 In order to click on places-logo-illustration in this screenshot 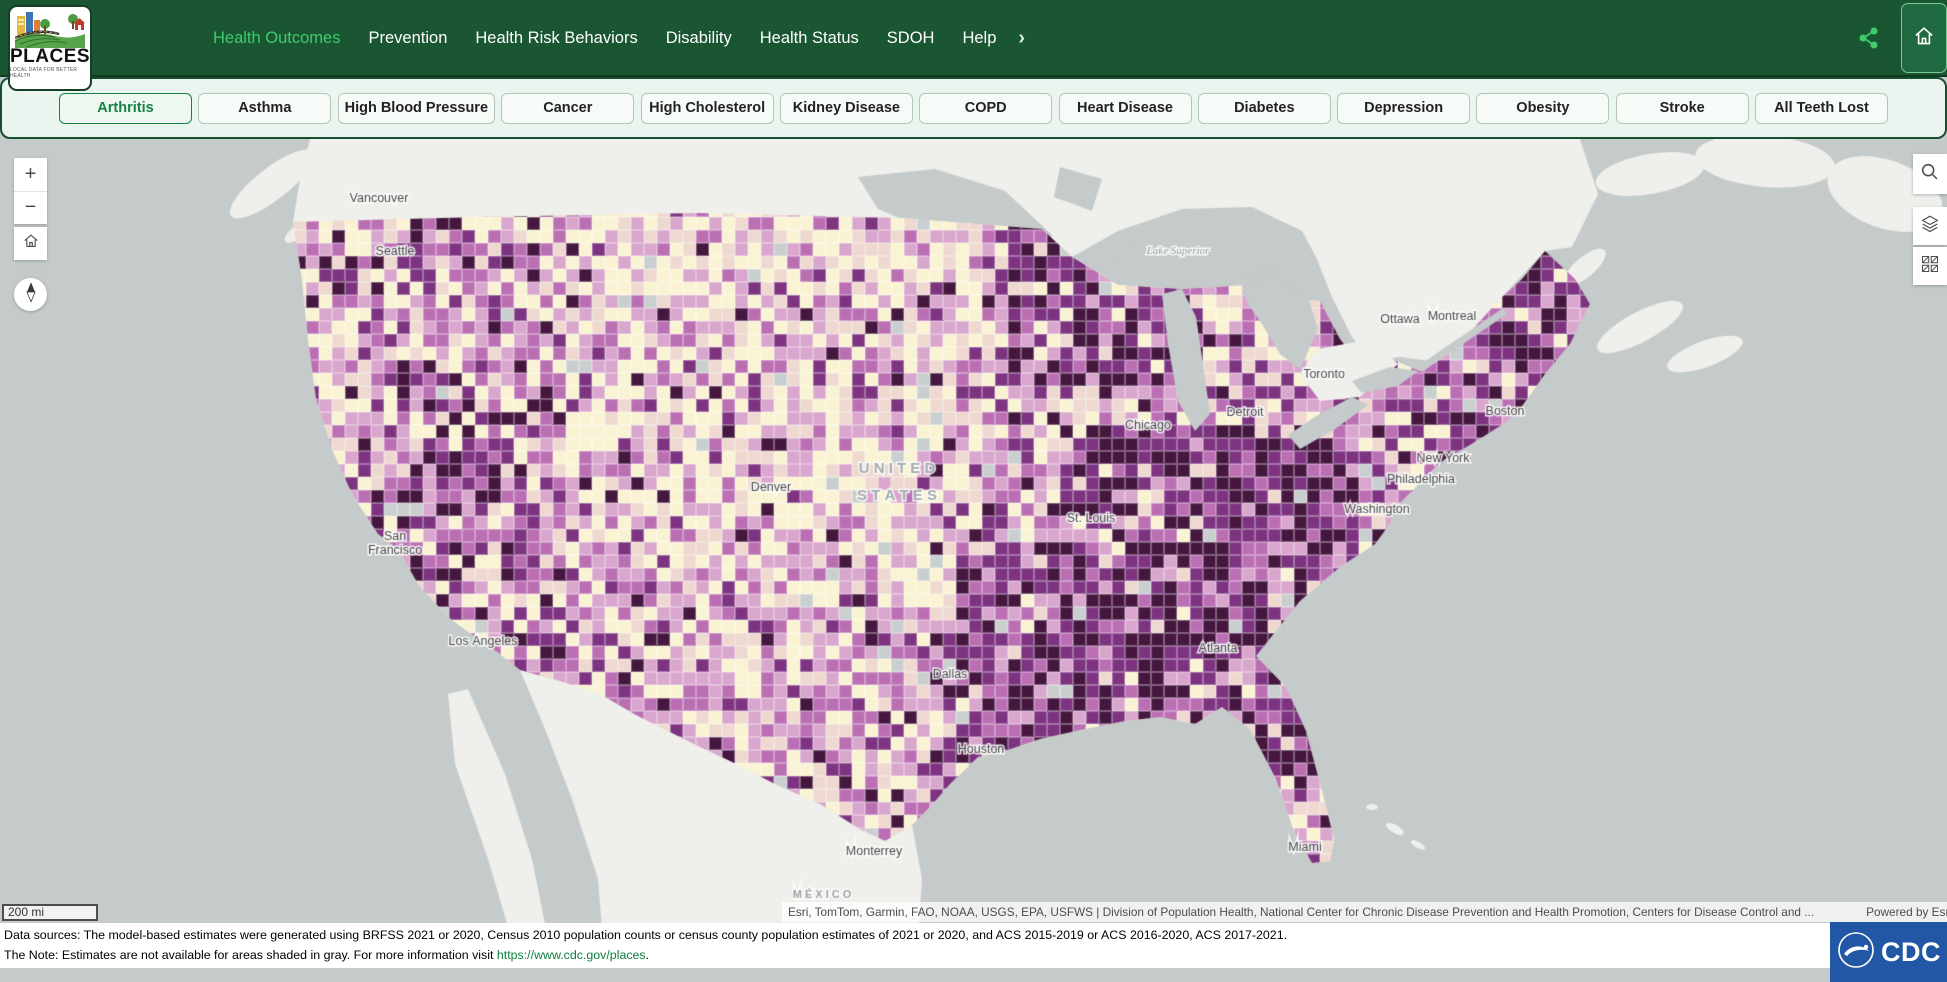, I will do `click(50, 30)`.